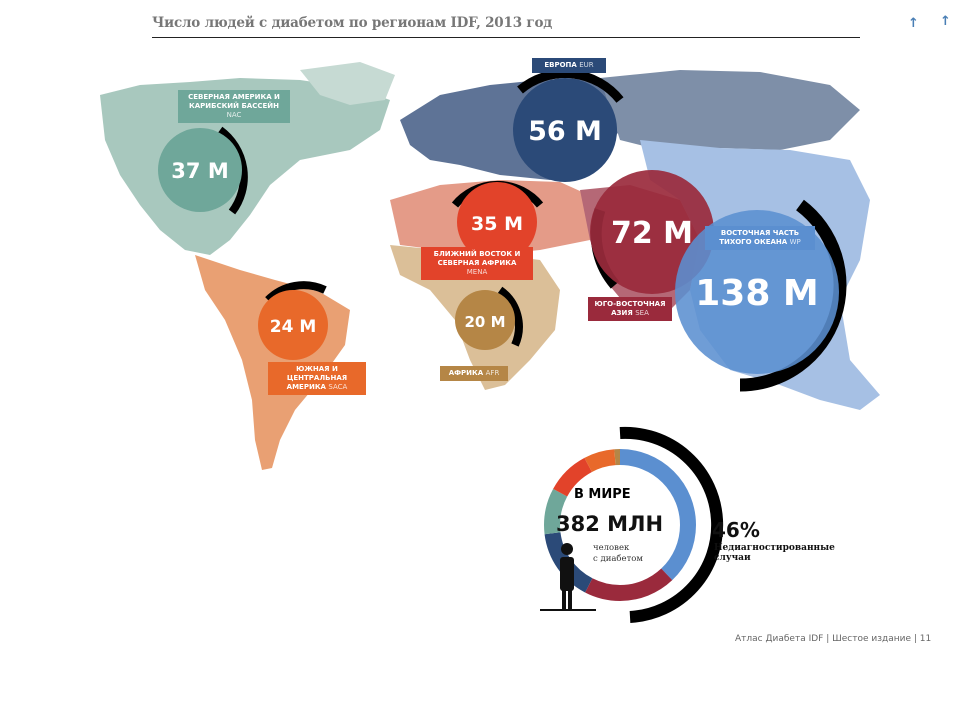 The height and width of the screenshot is (720, 960). I want to click on nac-tag: СЕВЕРНАЯ АМЕРИКА И КАРИБСКИЙ БАССЕЙН NAC, so click(234, 106).